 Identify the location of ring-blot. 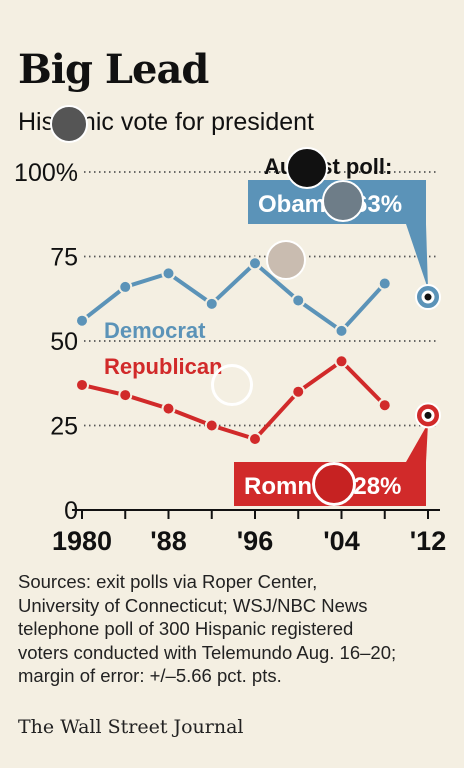
(232, 385).